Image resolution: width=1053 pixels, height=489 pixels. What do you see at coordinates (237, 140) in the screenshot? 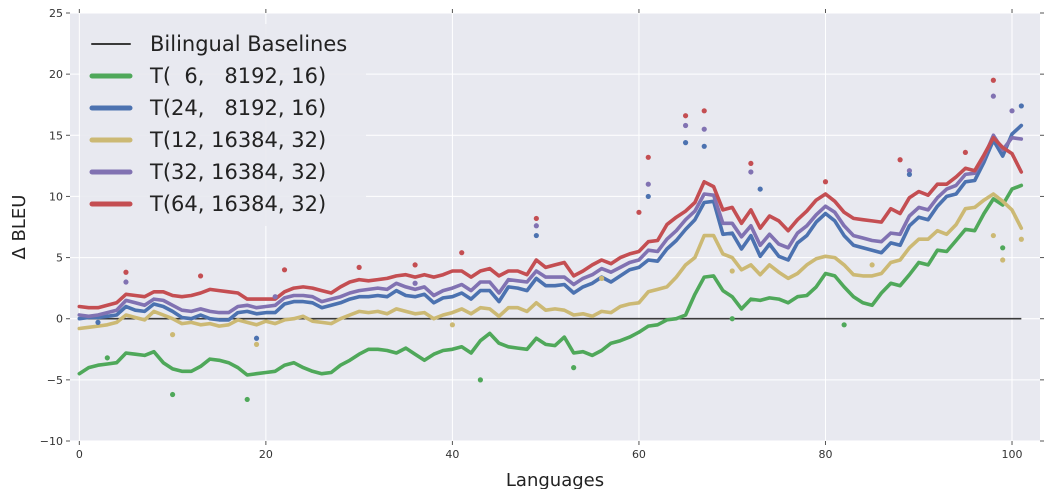
I see `legend-label: T(12, 16384, 32)` at bounding box center [237, 140].